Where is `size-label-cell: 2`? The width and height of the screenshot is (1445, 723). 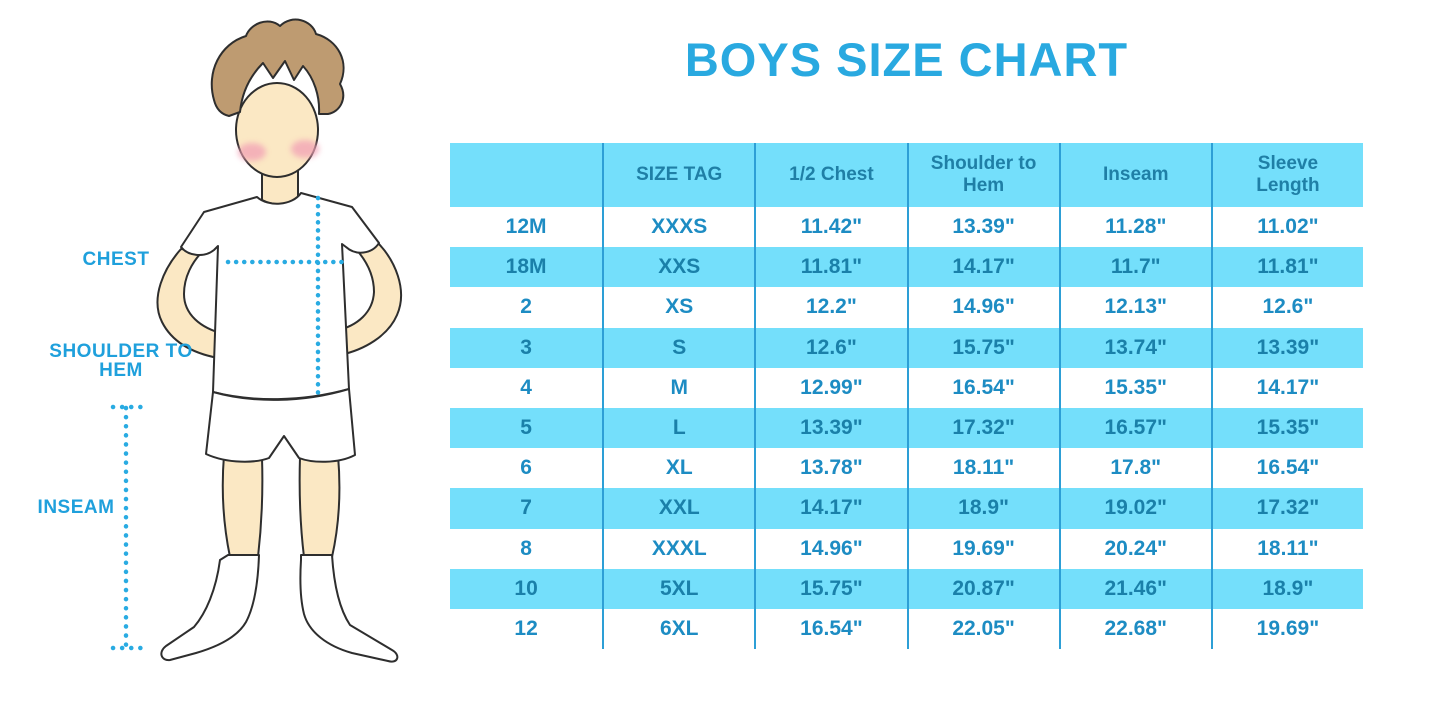 size-label-cell: 2 is located at coordinates (526, 307).